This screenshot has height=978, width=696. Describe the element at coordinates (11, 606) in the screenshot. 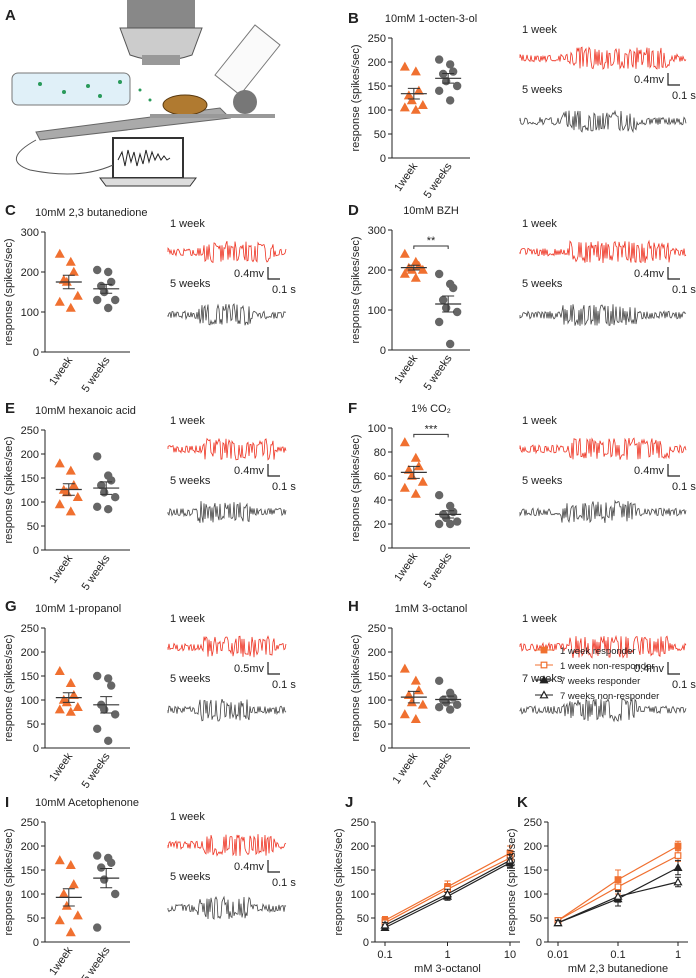

I see `panel-letter: G` at that location.